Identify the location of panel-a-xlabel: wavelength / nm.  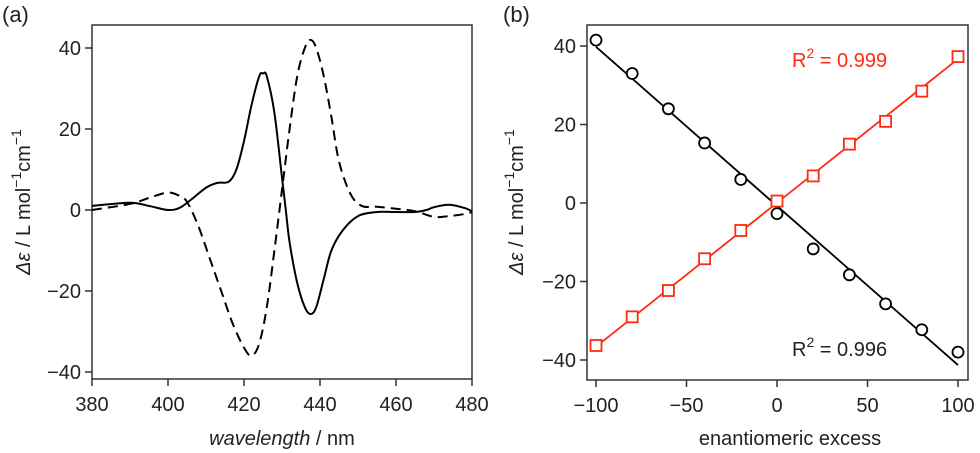
(282, 439).